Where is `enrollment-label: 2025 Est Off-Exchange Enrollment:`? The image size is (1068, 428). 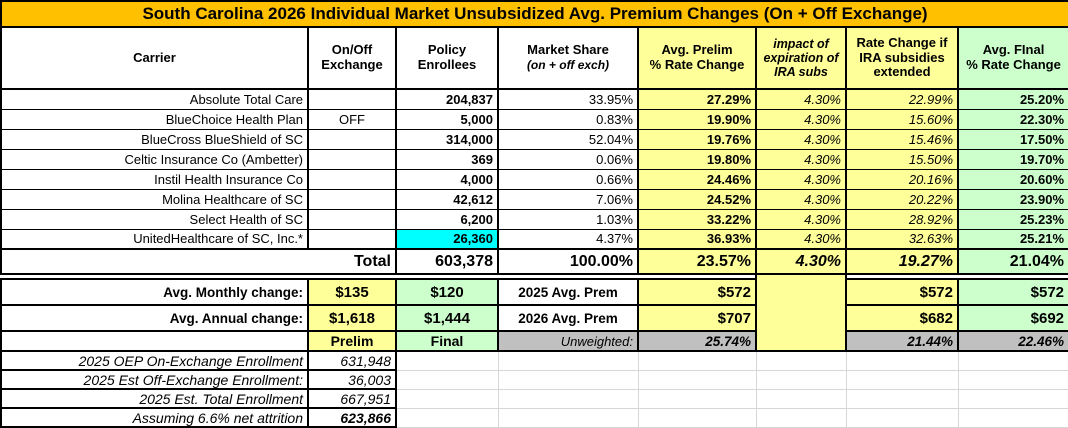 enrollment-label: 2025 Est Off-Exchange Enrollment: is located at coordinates (154, 379).